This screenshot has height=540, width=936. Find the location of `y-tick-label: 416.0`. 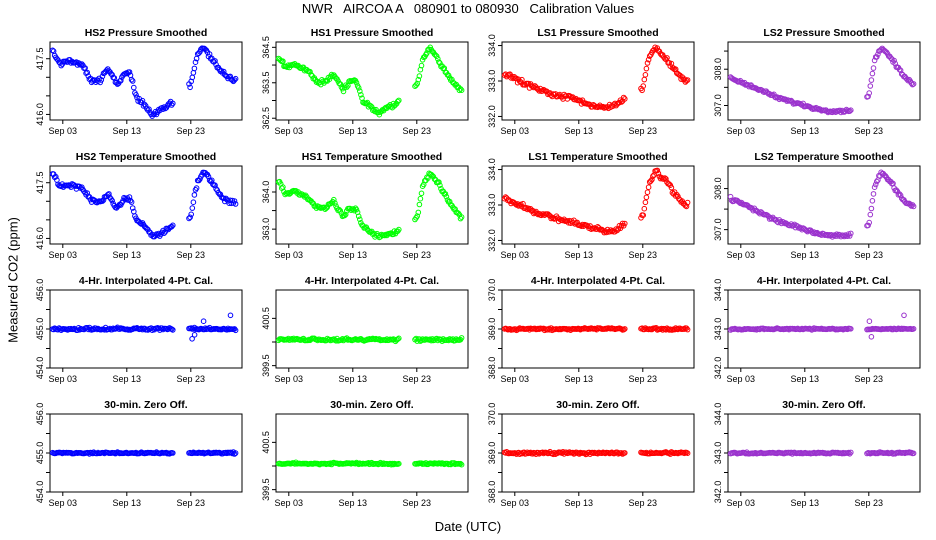

y-tick-label: 416.0 is located at coordinates (40, 238).